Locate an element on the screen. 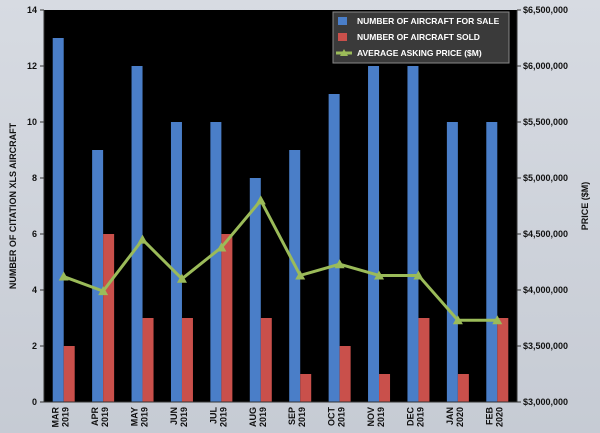  y2-tick-label: $5,500,000 is located at coordinates (545, 122).